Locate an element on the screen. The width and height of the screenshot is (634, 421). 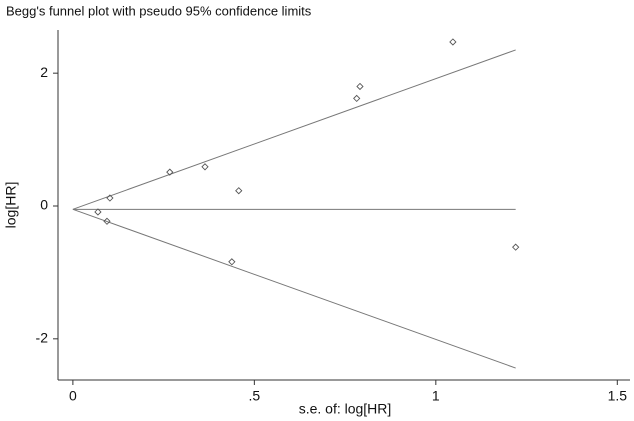
y-tick-label: -2 is located at coordinates (42, 338).